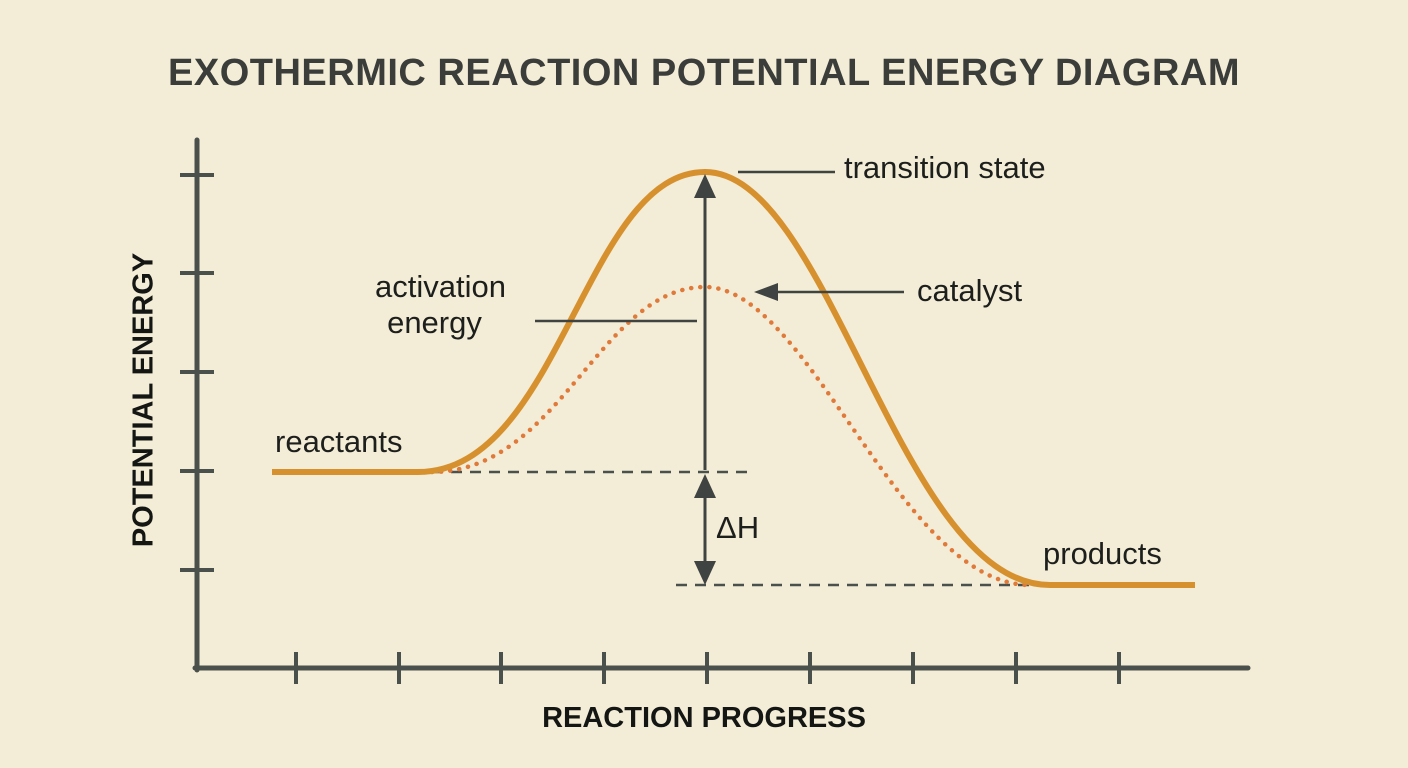 The height and width of the screenshot is (768, 1408). What do you see at coordinates (434, 322) in the screenshot?
I see `activation-energy-label-line2: energy` at bounding box center [434, 322].